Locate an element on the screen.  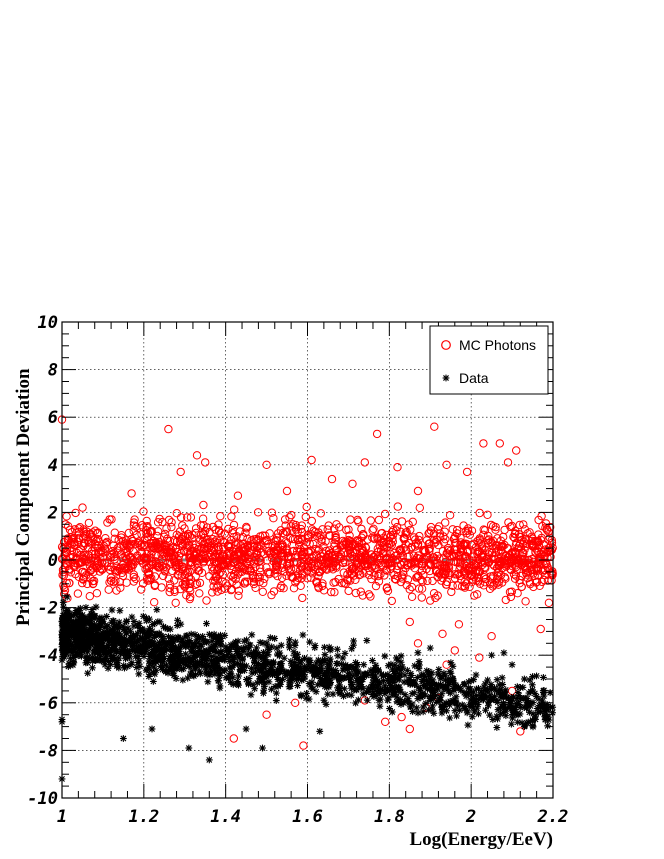
x-tick-label: 1 is located at coordinates (62, 817).